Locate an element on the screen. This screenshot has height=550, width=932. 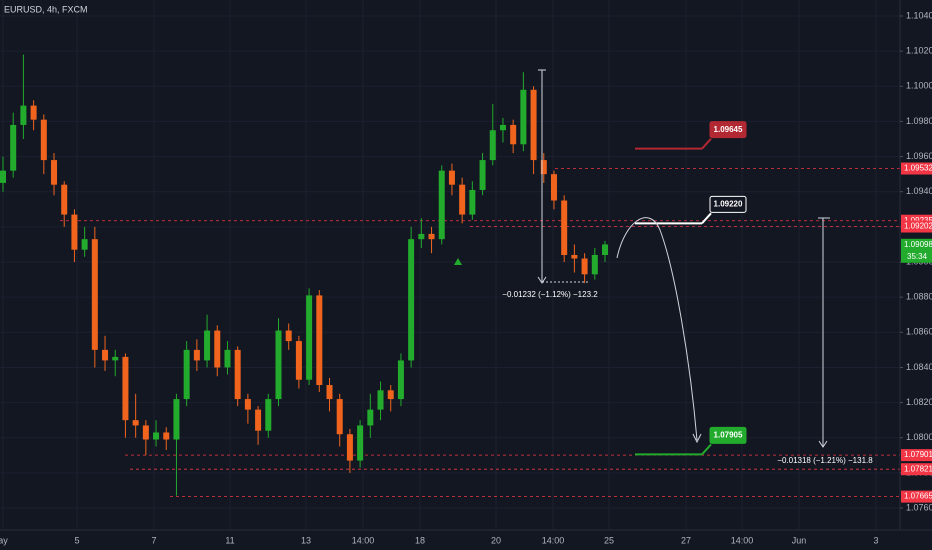
price-tag-label: 1.09202 is located at coordinates (918, 226).